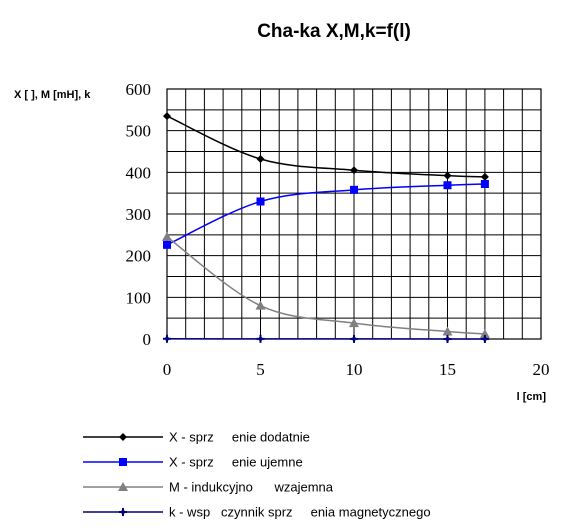 This screenshot has width=569, height=528. Describe the element at coordinates (139, 131) in the screenshot. I see `y-tick-label: 500` at that location.